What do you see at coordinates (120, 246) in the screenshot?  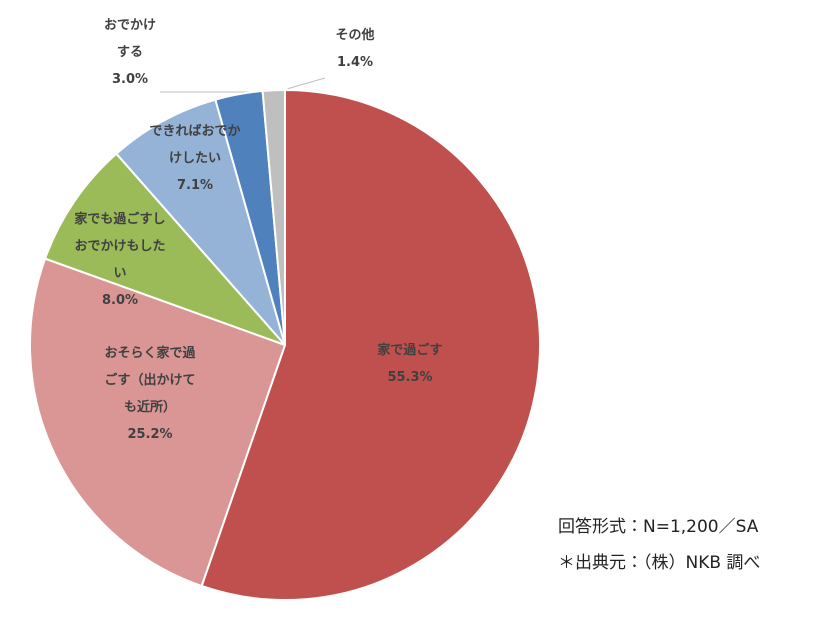 I see `category-label: 家でも過ごすしおでかけもしたい` at bounding box center [120, 246].